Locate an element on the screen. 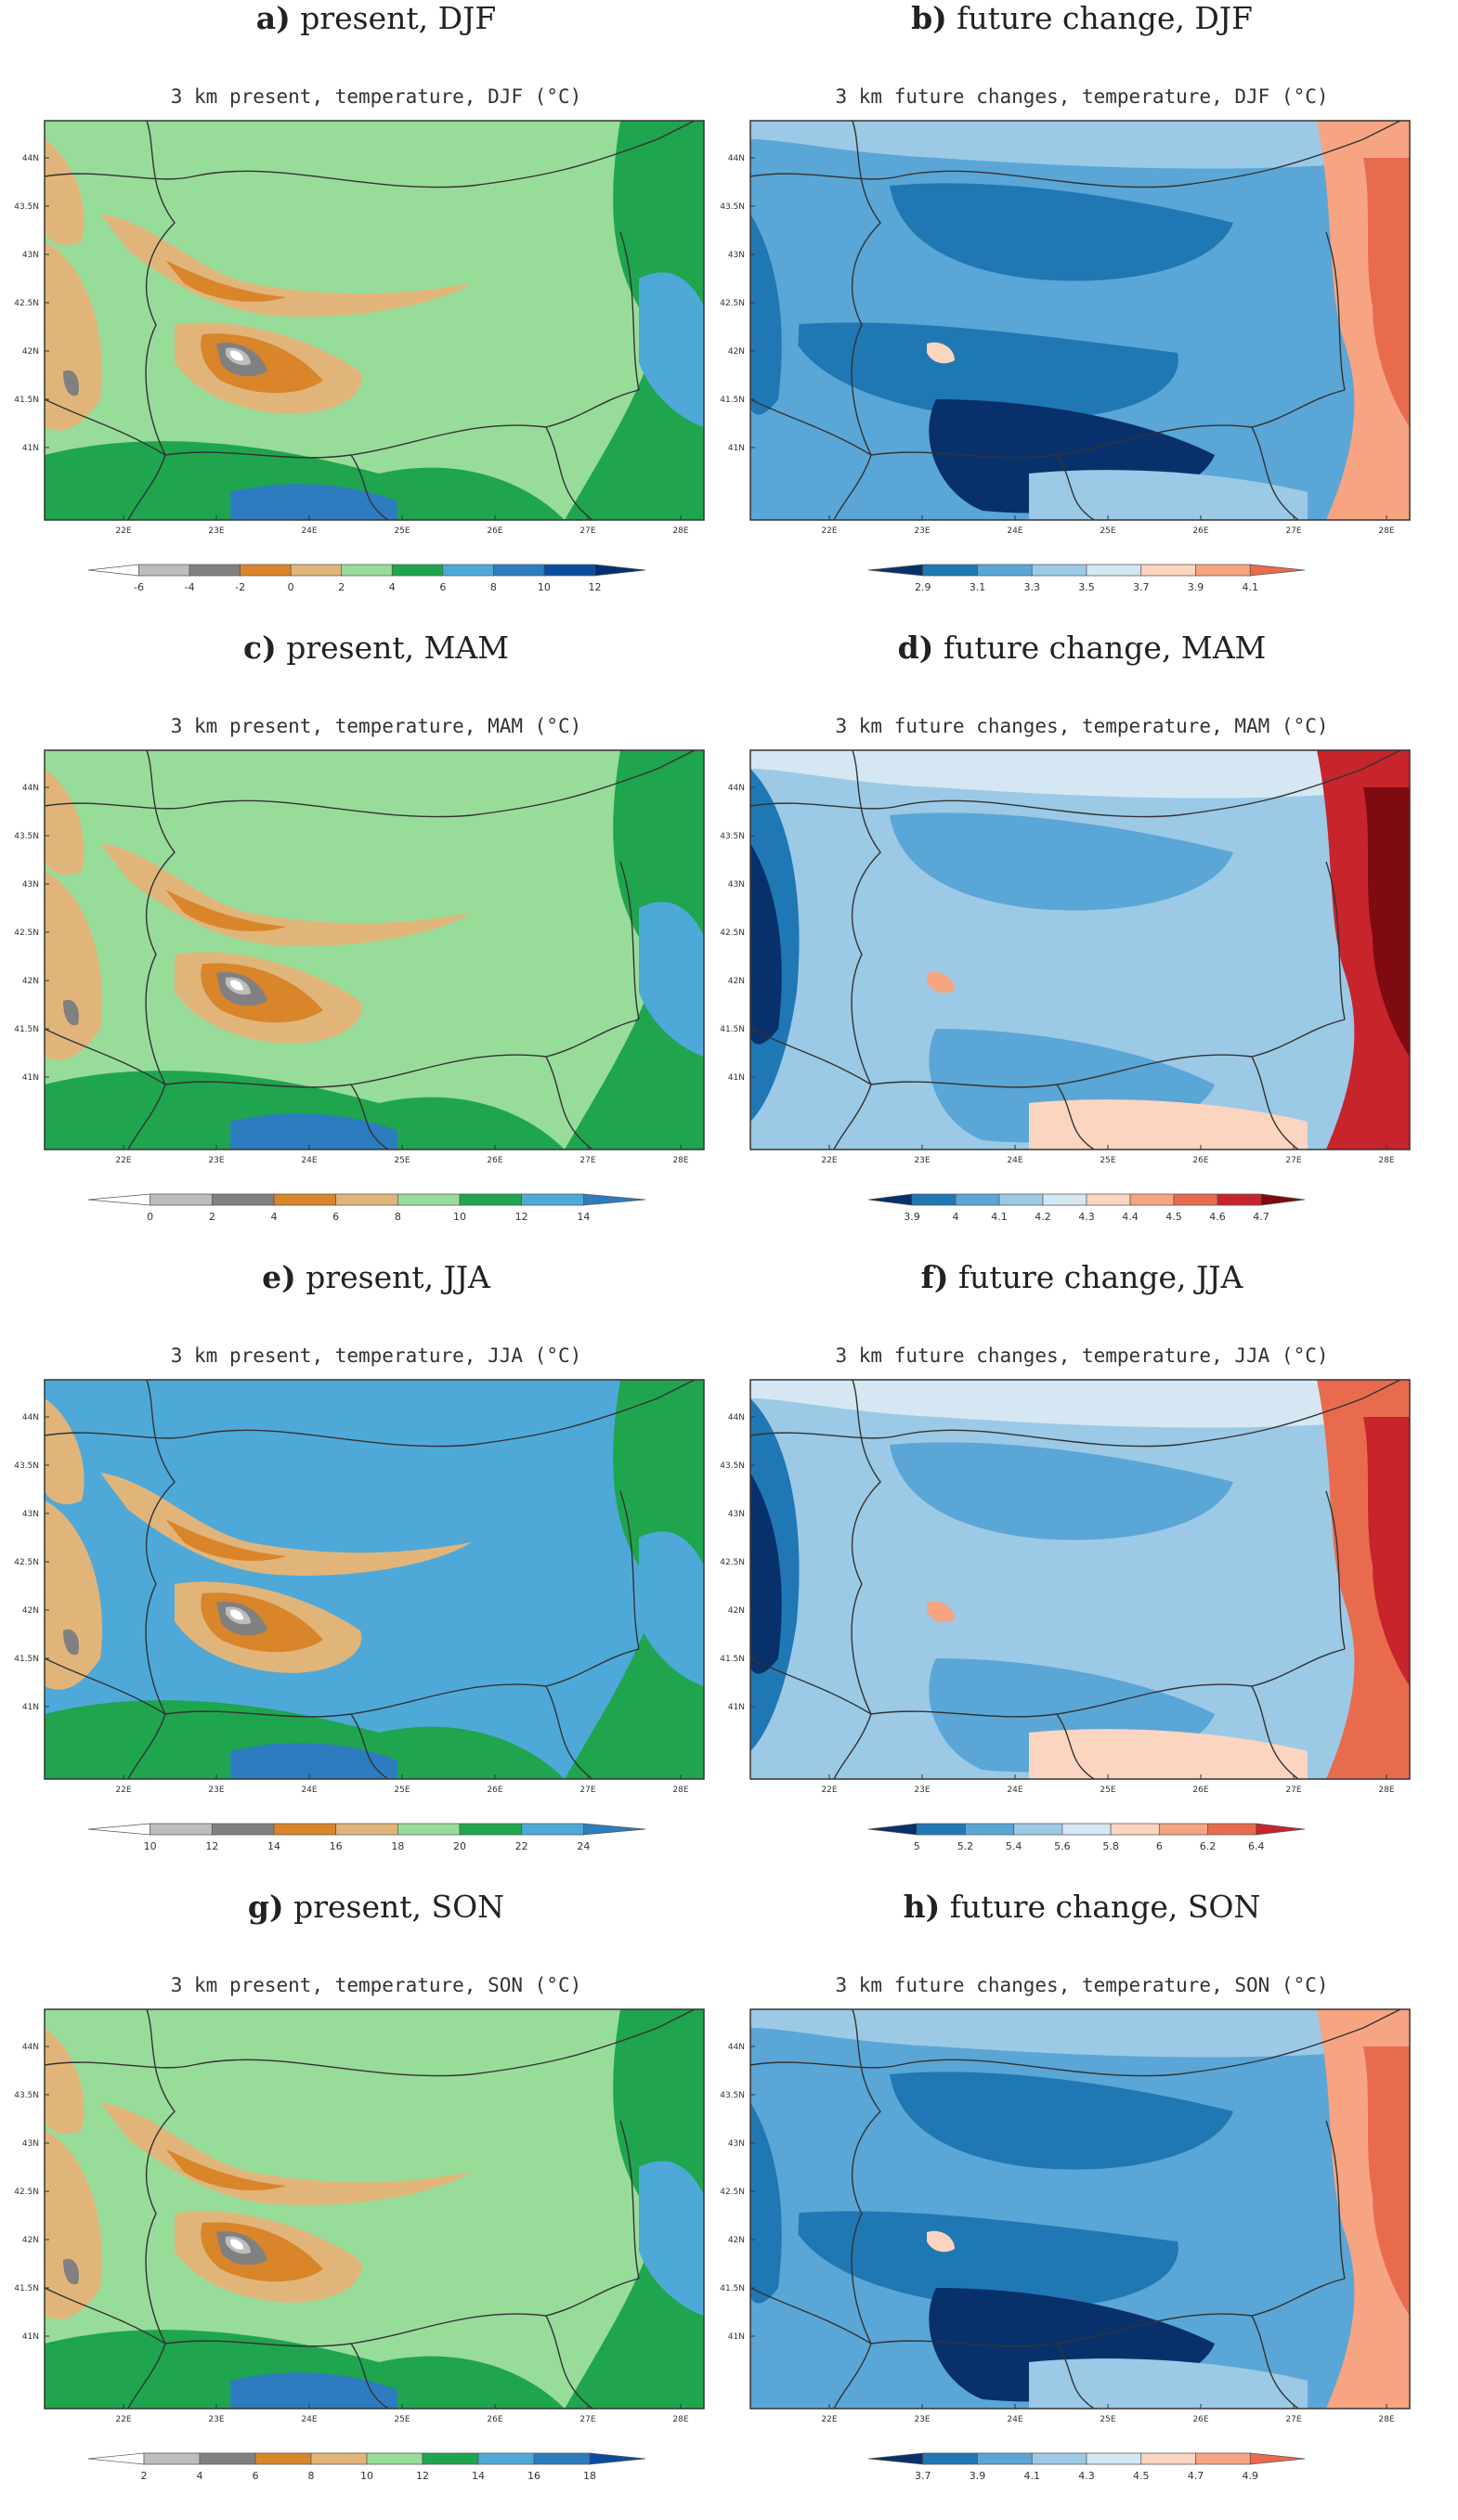 The image size is (1458, 2520). panel-caption-text: present, DJF is located at coordinates (398, 18).